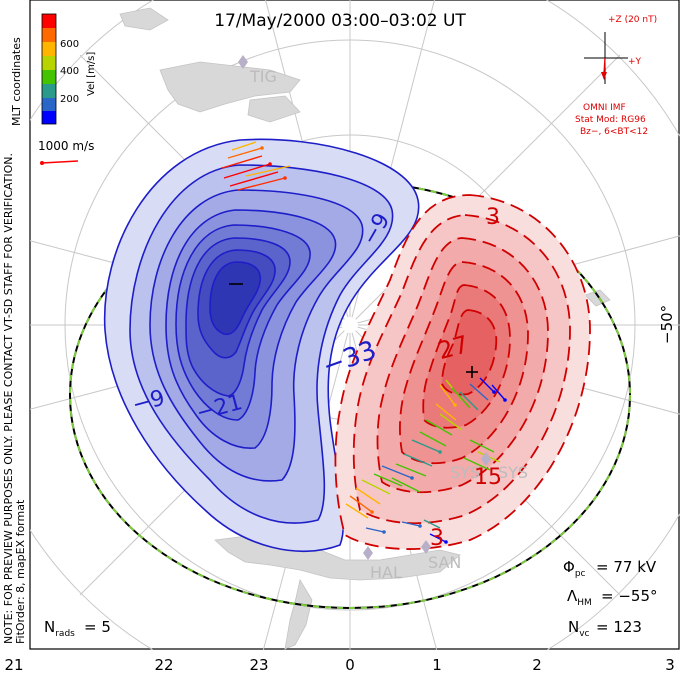  I want to click on mlt-axis: 21 22 23 0 1 2 3, so click(339, 665).